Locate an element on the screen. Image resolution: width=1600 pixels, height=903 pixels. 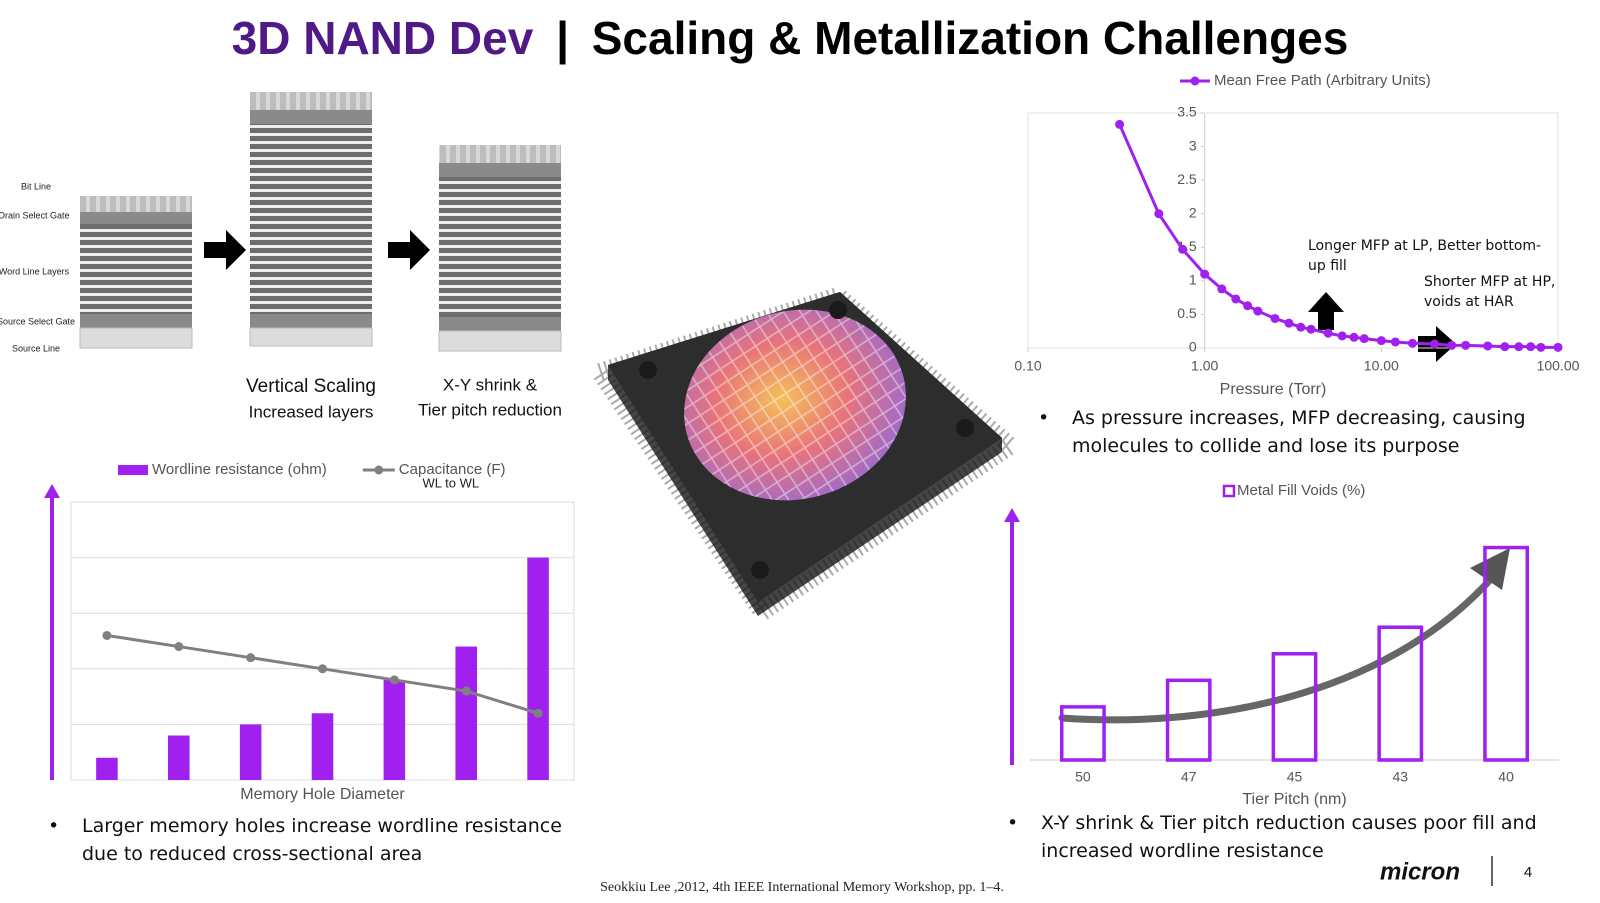
y-tick-label: 3.5 is located at coordinates (1187, 112).